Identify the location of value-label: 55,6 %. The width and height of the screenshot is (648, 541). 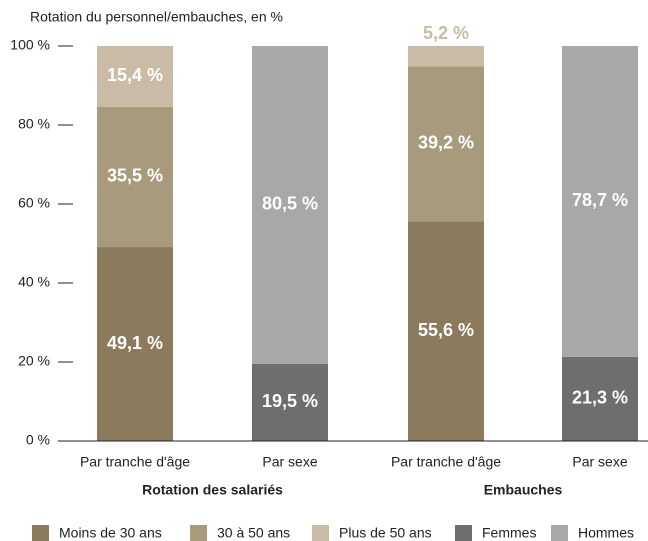
(446, 330).